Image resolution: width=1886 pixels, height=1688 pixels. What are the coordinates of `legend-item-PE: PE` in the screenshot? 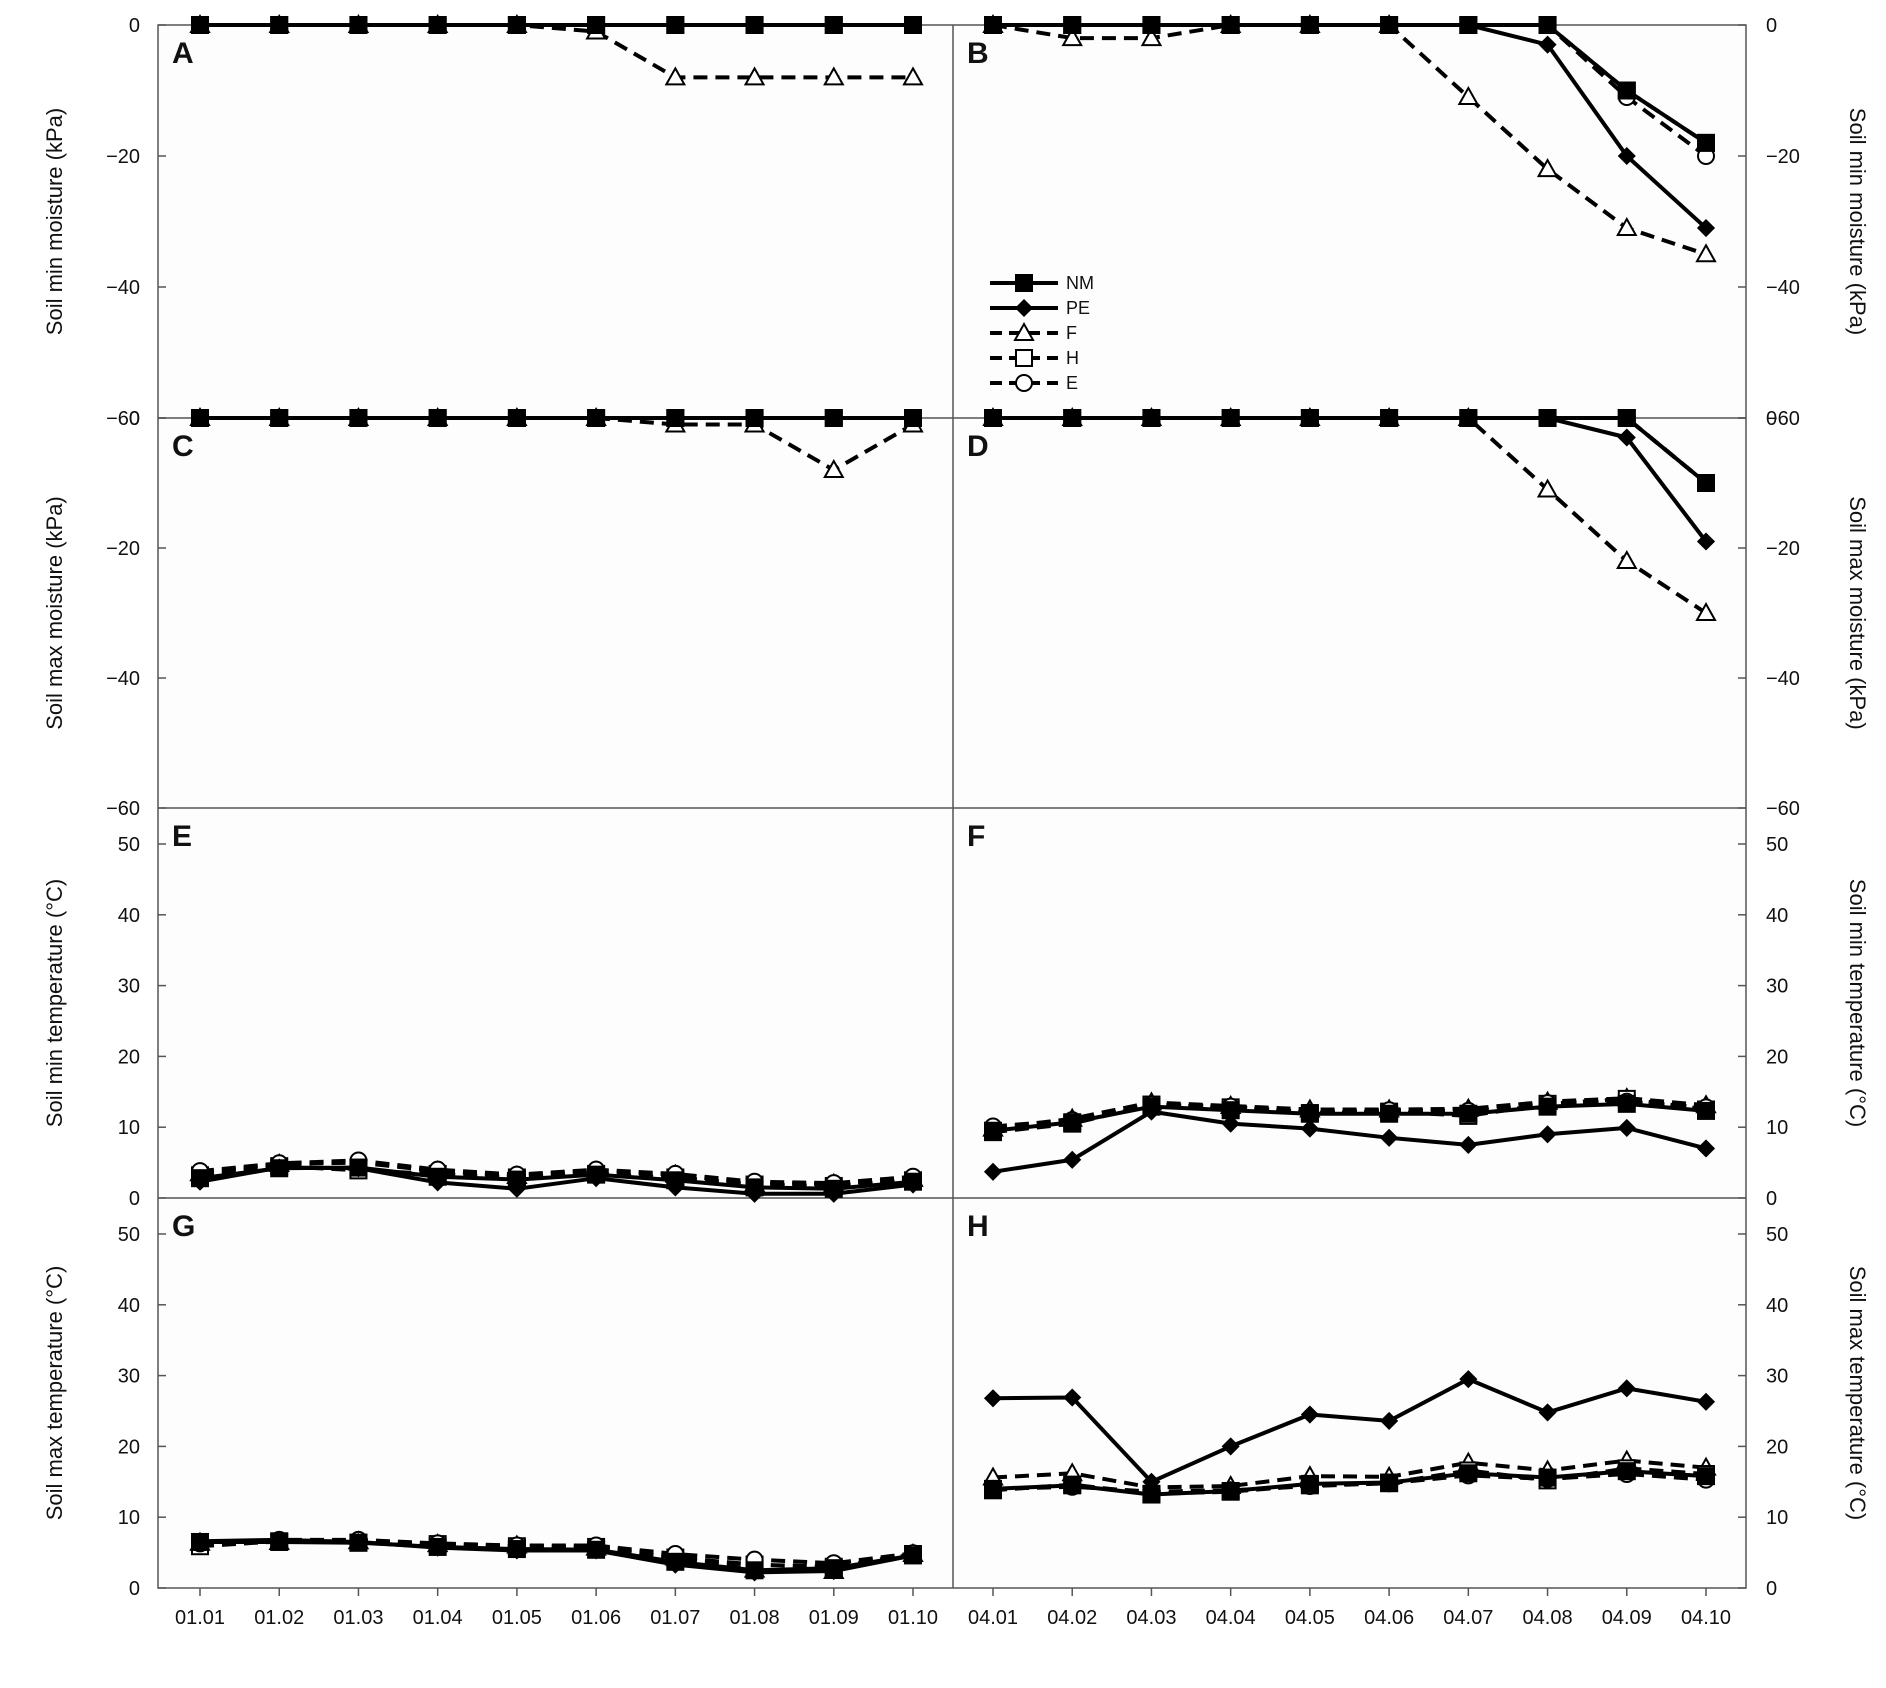 It's located at (1040, 308).